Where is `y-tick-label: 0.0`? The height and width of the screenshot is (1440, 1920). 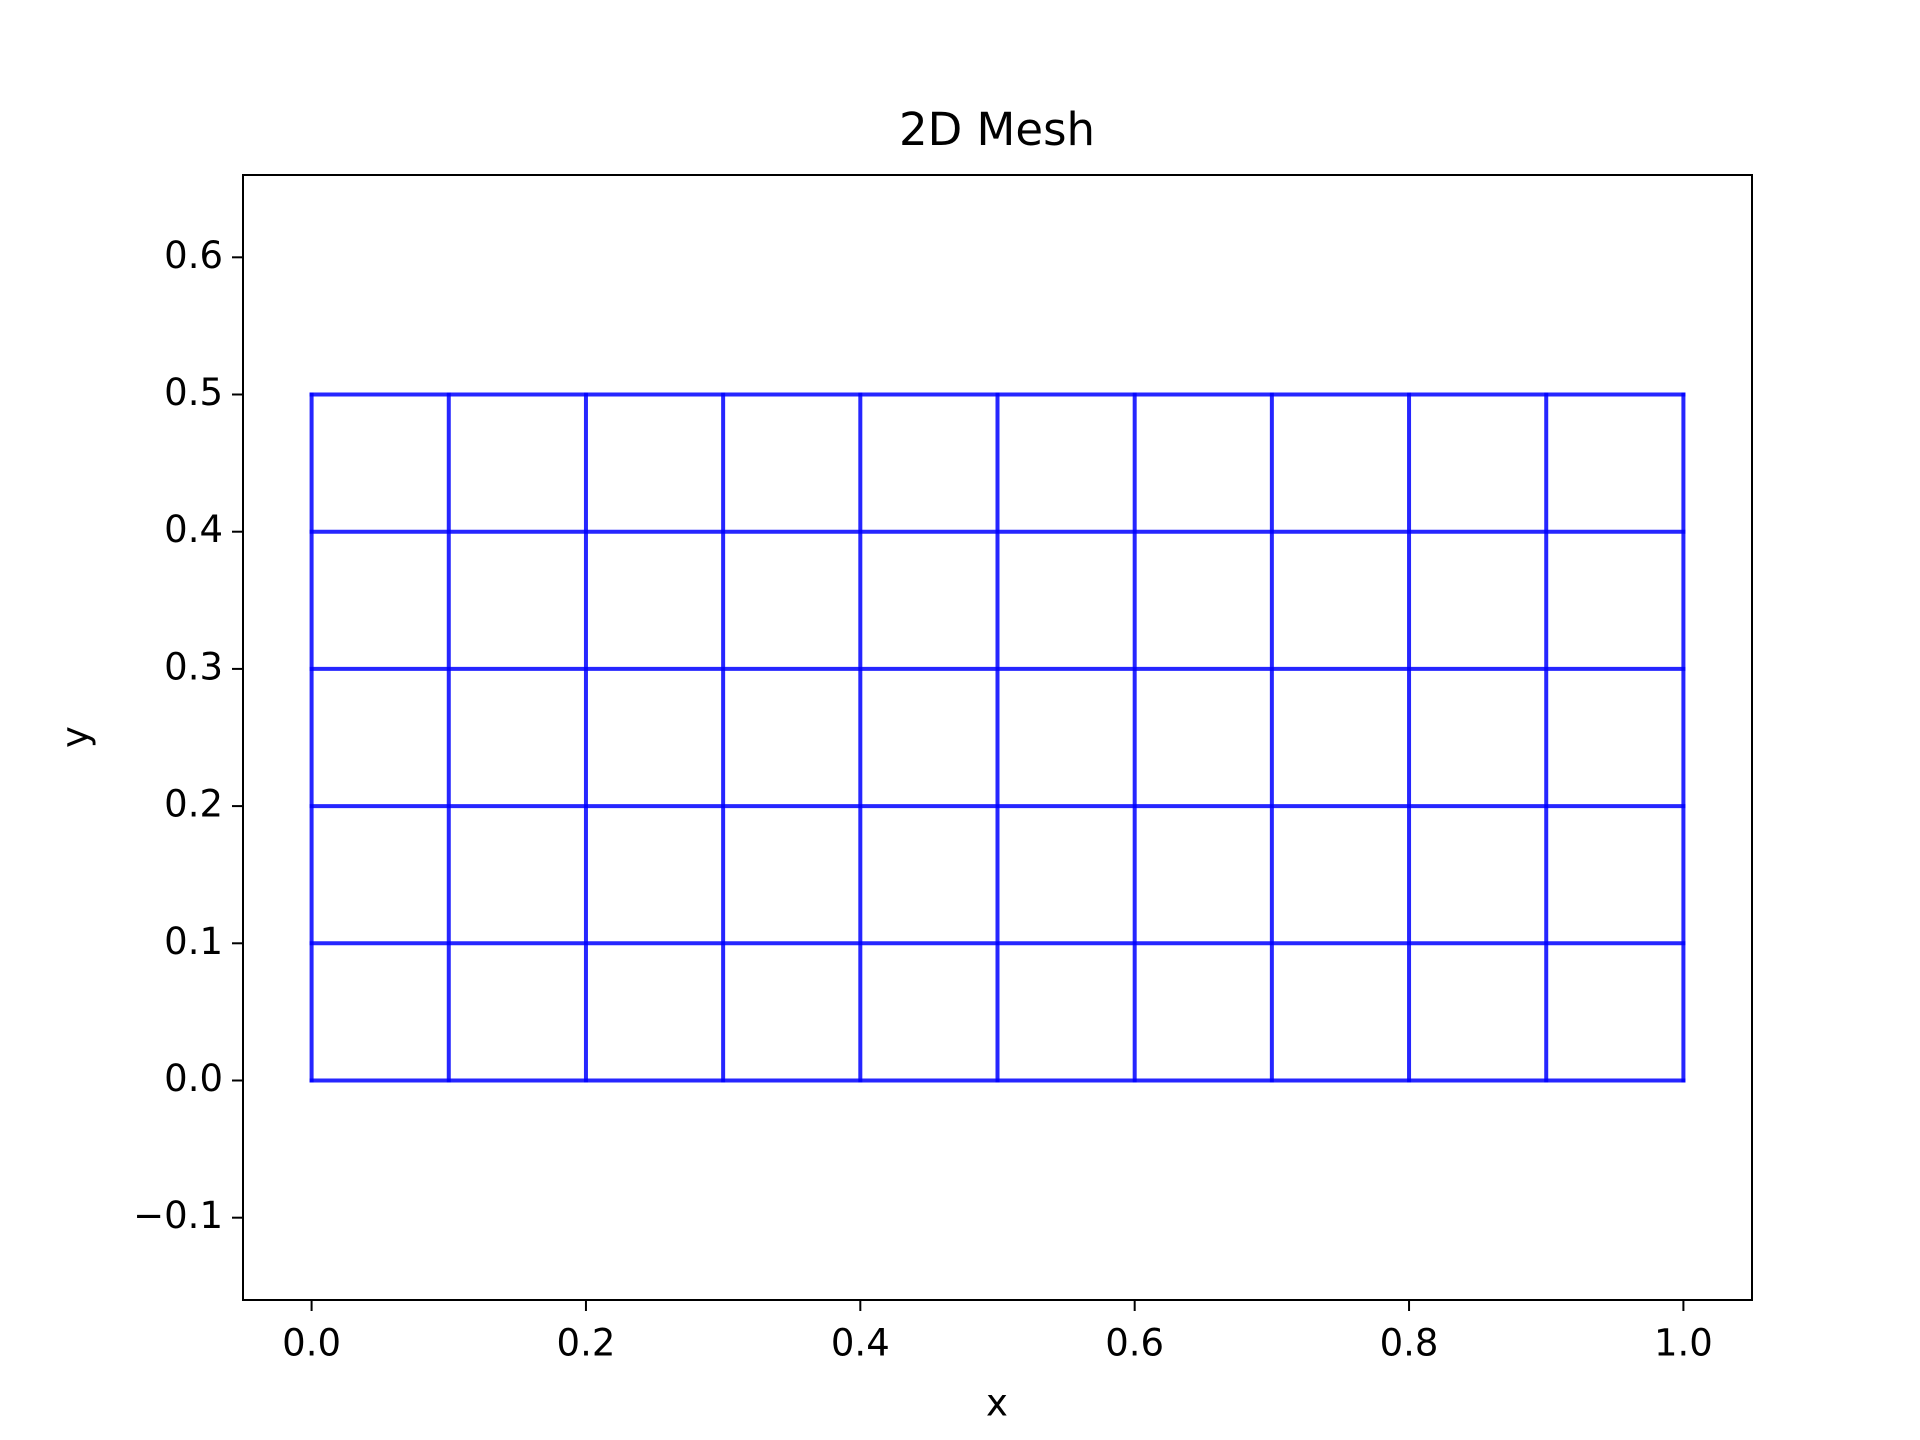
y-tick-label: 0.0 is located at coordinates (193, 1078).